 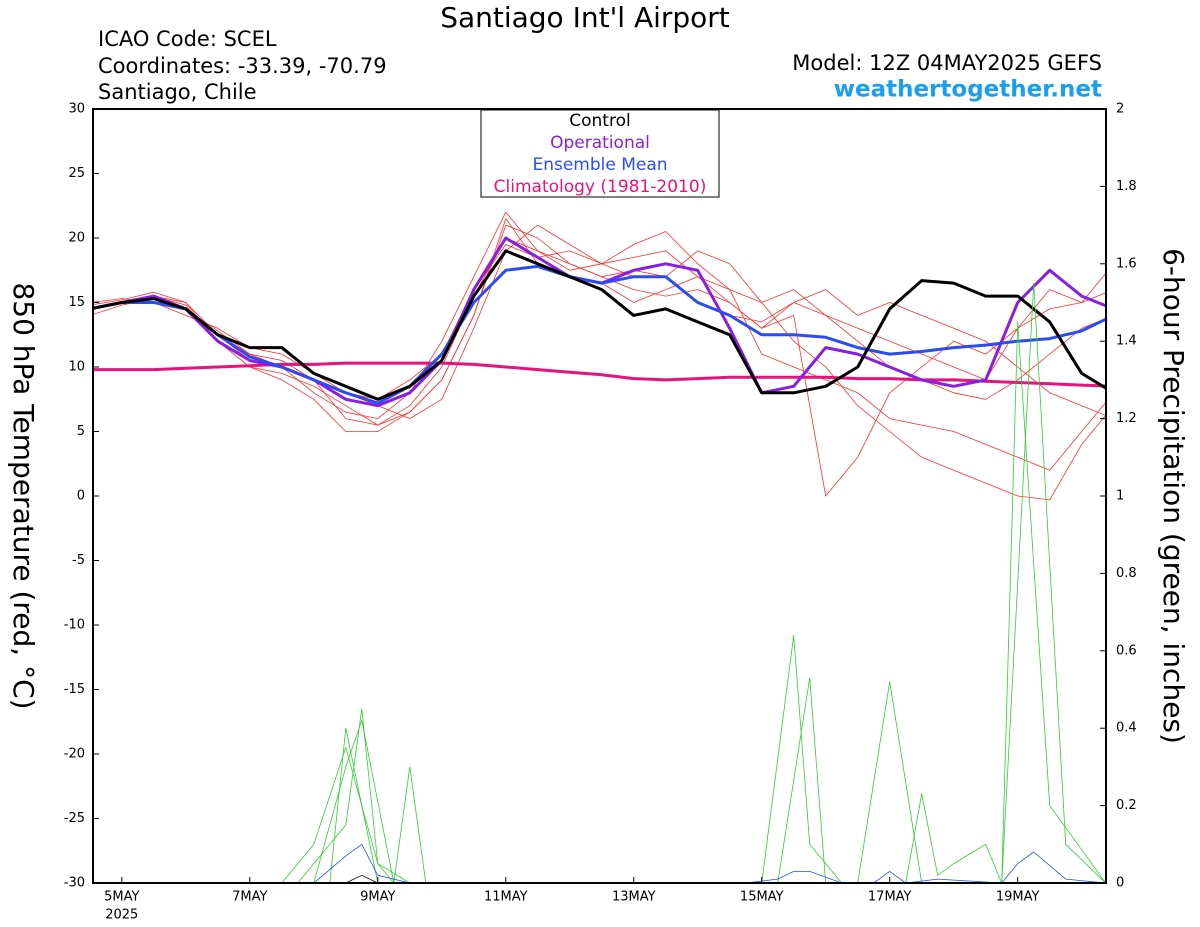 I want to click on y2-tick-label: 1.4, so click(x=1126, y=341).